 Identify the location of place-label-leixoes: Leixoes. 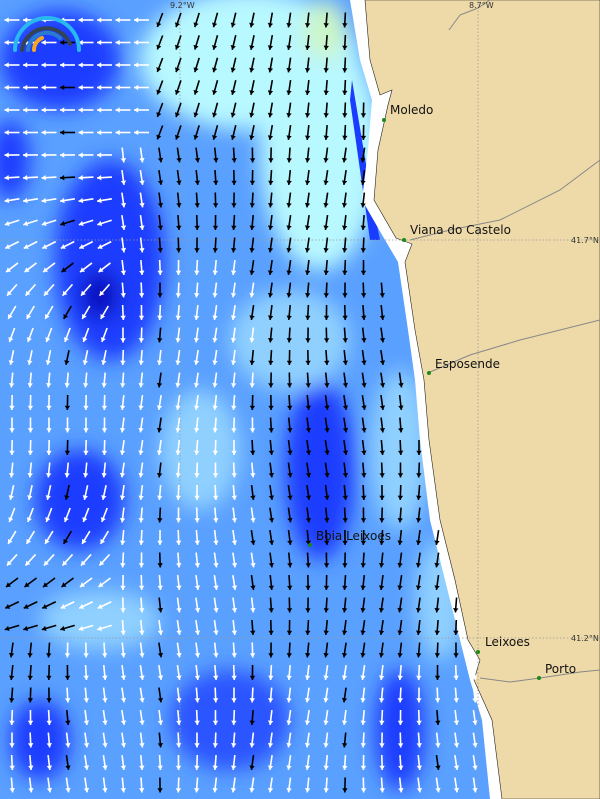
(507, 642).